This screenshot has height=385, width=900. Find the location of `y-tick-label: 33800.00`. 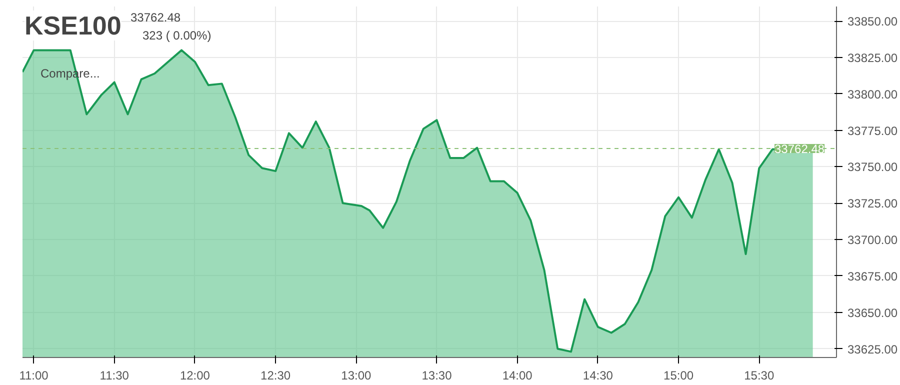

y-tick-label: 33800.00 is located at coordinates (873, 94).